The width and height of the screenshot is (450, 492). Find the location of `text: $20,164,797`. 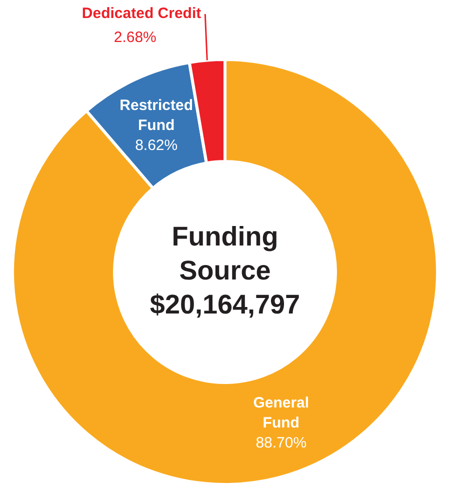

text: $20,164,797 is located at coordinates (225, 304).